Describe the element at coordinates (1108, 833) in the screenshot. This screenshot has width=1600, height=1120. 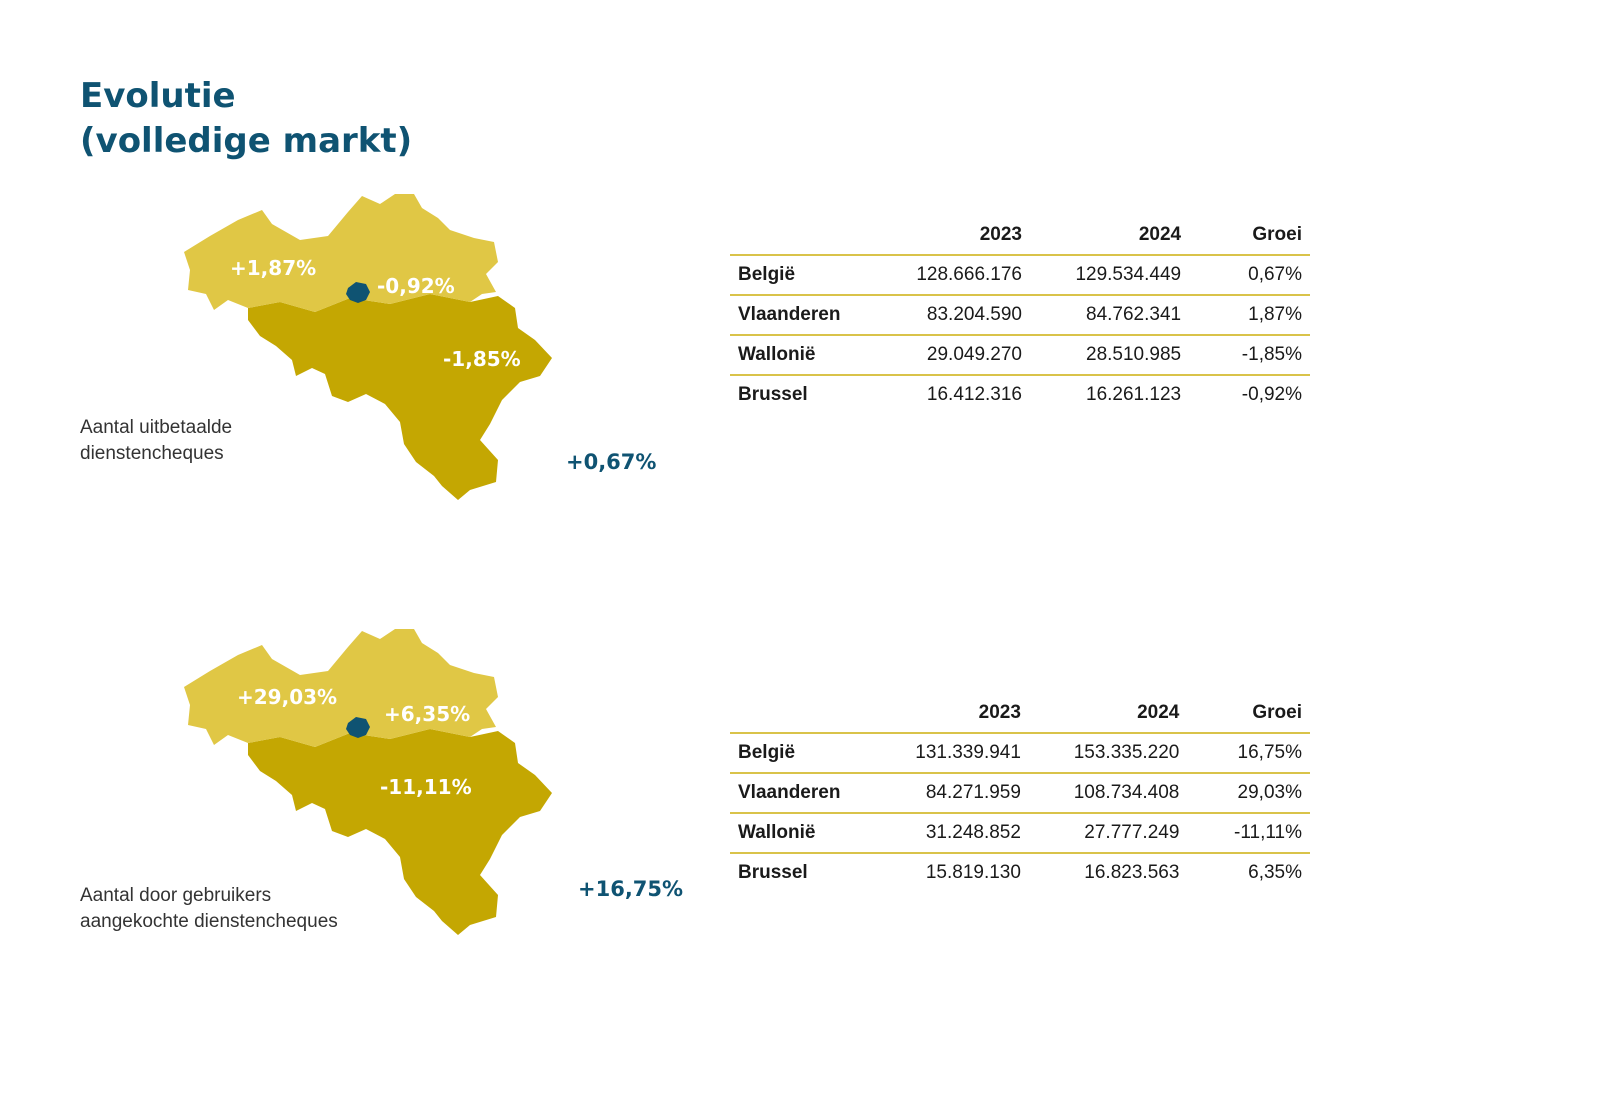
I see `cell-2024: 27.777.249` at that location.